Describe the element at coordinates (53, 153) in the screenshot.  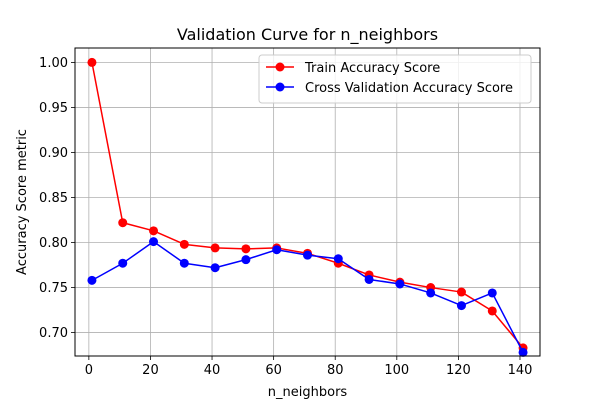
I see `y-tick-label: 0.90` at that location.